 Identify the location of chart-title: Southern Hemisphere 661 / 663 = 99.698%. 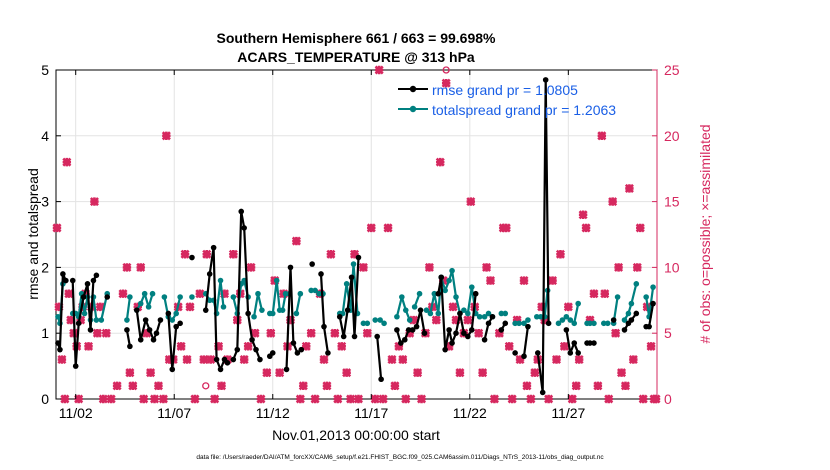
(357, 38).